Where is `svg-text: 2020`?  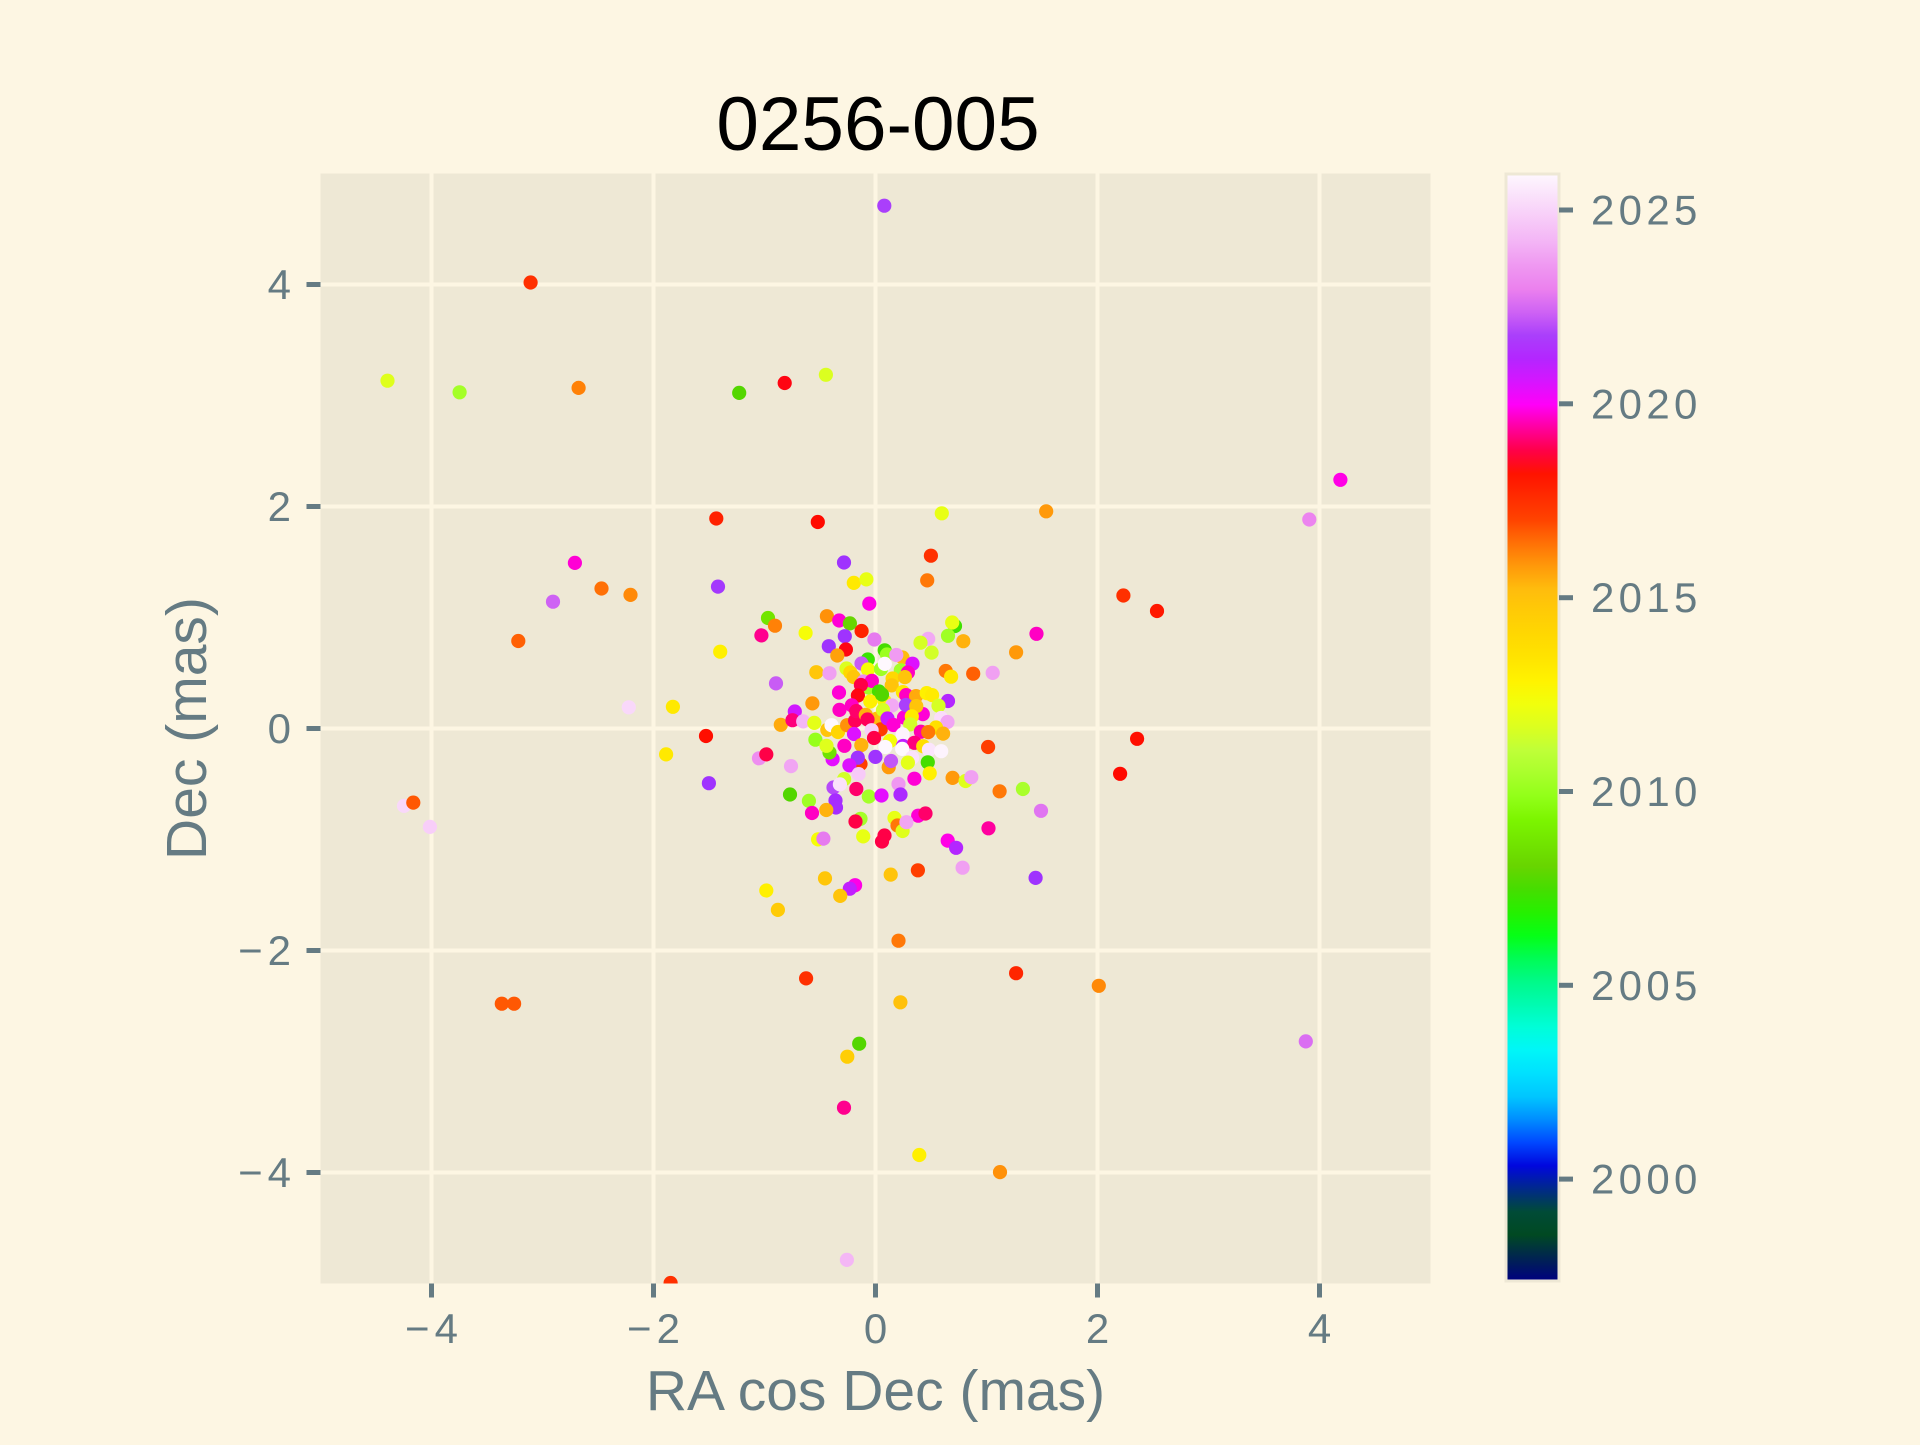
svg-text: 2020 is located at coordinates (1646, 403).